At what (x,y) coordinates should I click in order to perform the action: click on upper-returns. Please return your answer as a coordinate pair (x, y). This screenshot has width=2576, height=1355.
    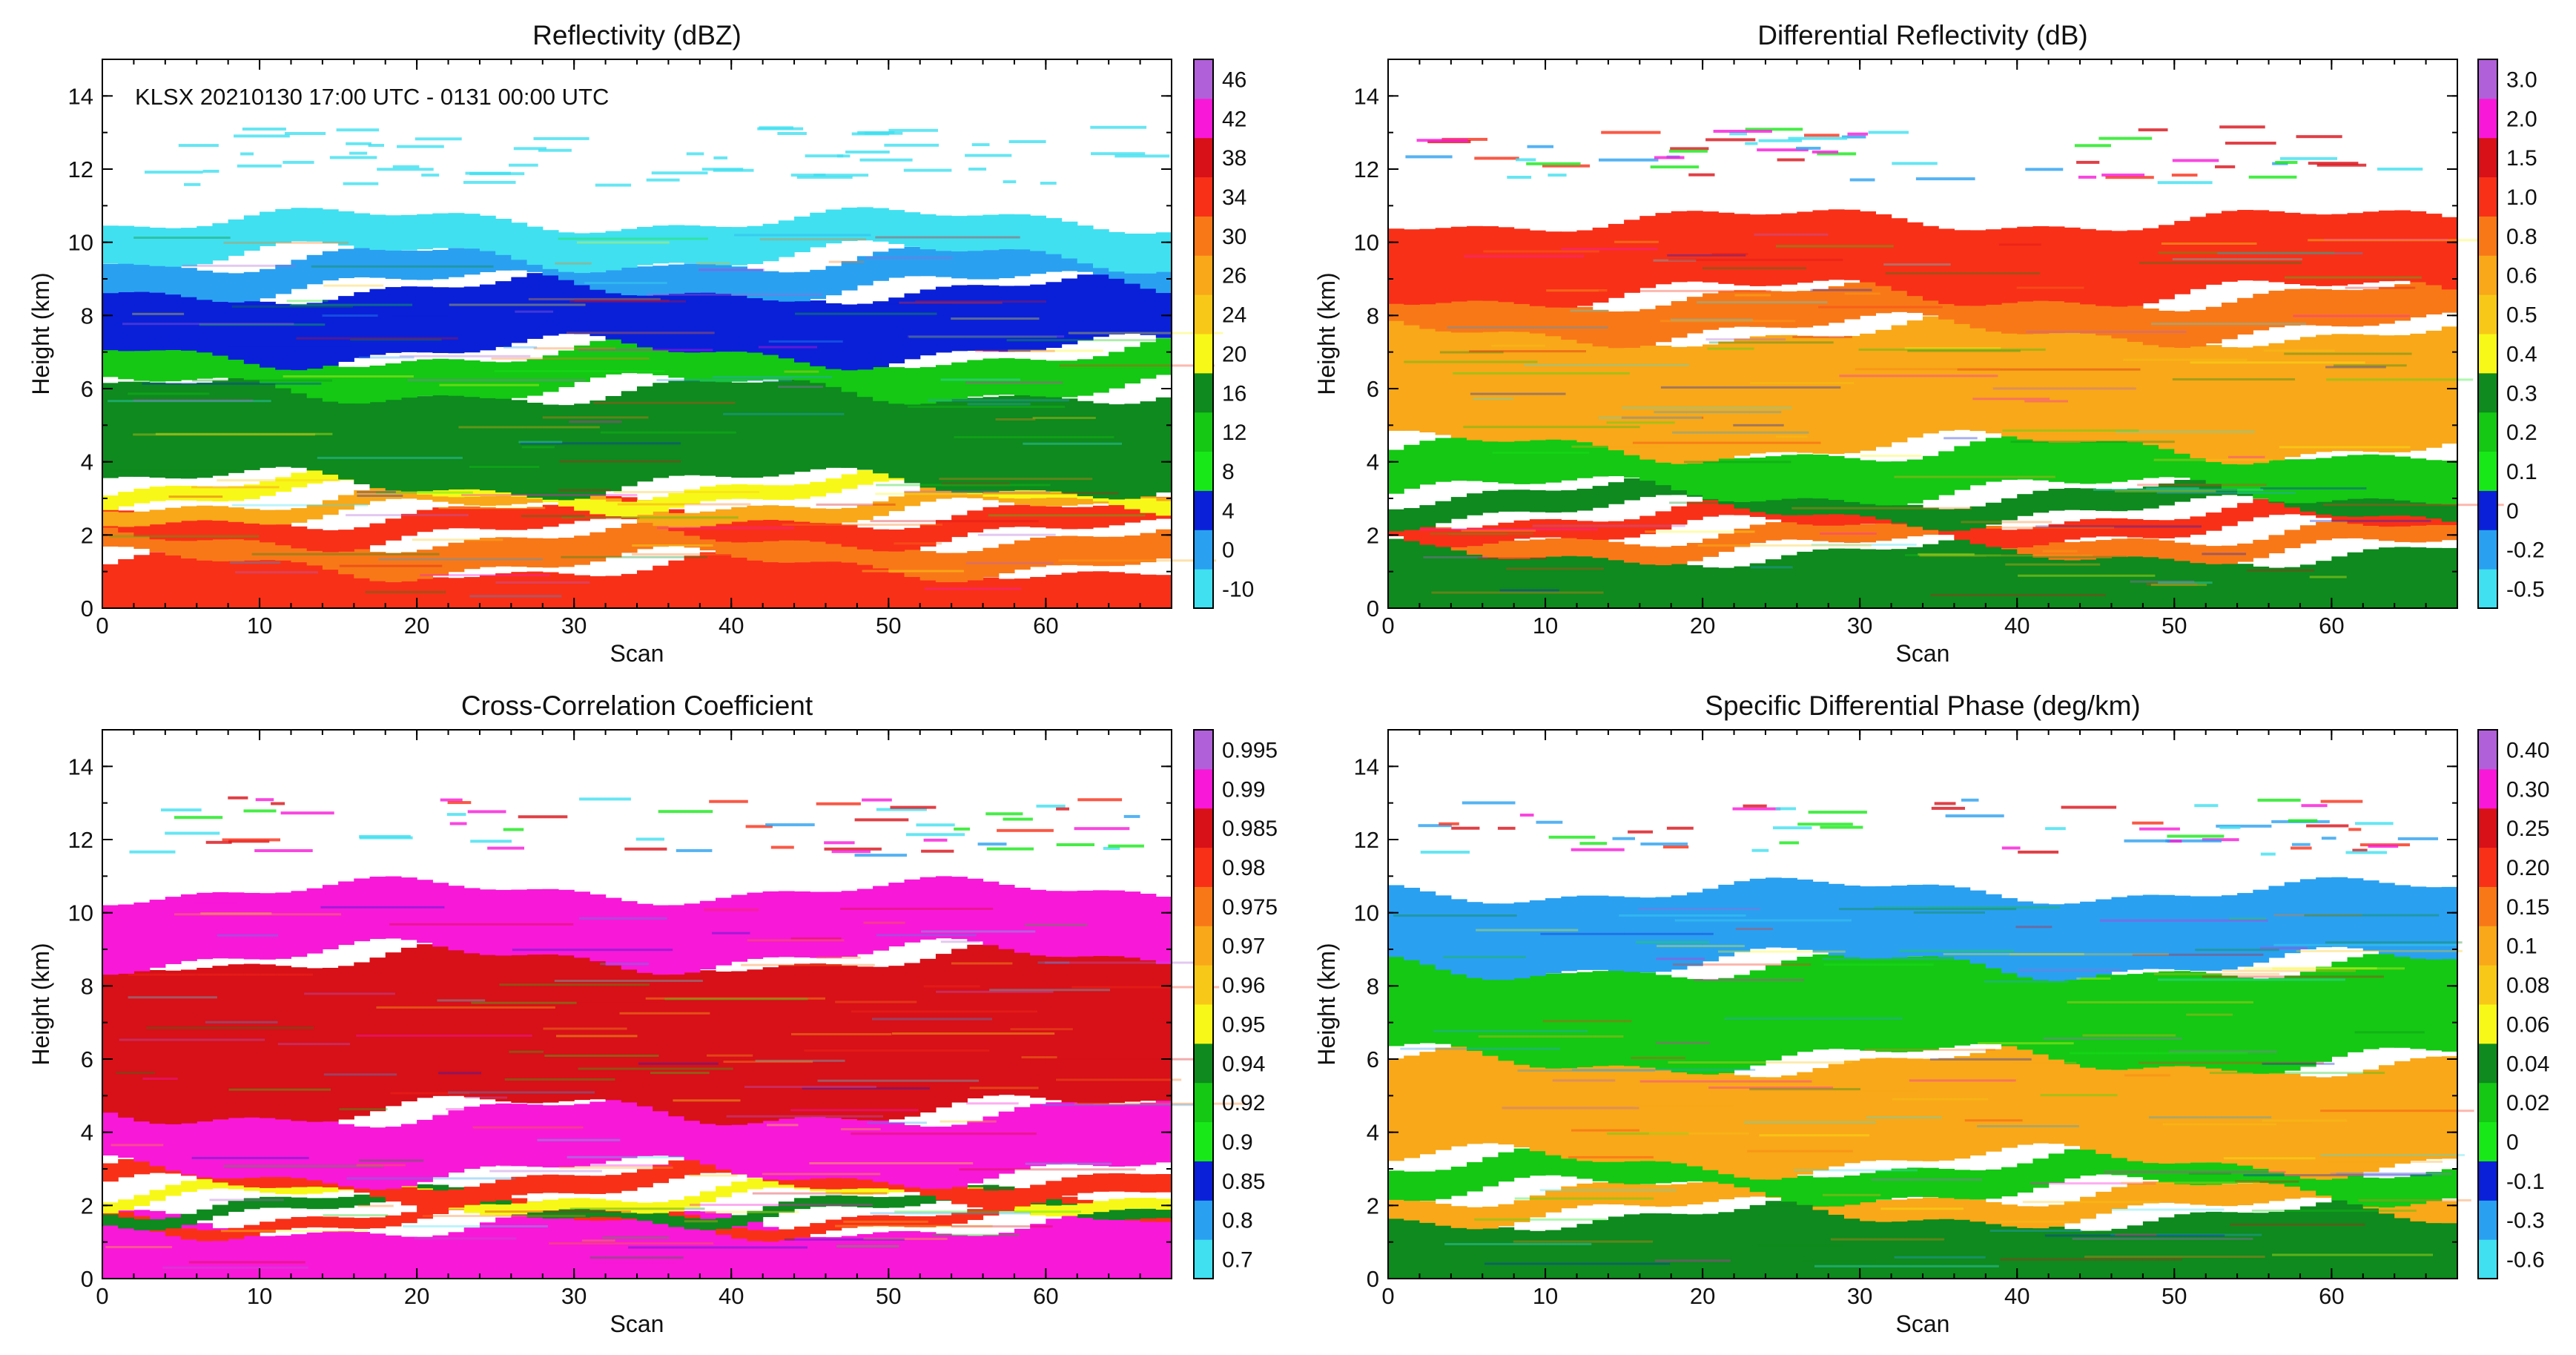
    Looking at the image, I should click on (657, 156).